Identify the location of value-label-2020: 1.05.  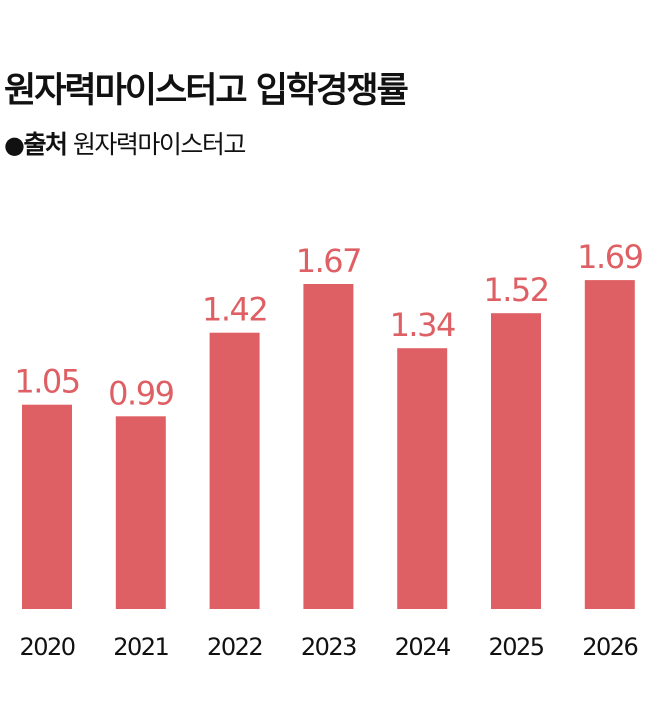
(46, 382).